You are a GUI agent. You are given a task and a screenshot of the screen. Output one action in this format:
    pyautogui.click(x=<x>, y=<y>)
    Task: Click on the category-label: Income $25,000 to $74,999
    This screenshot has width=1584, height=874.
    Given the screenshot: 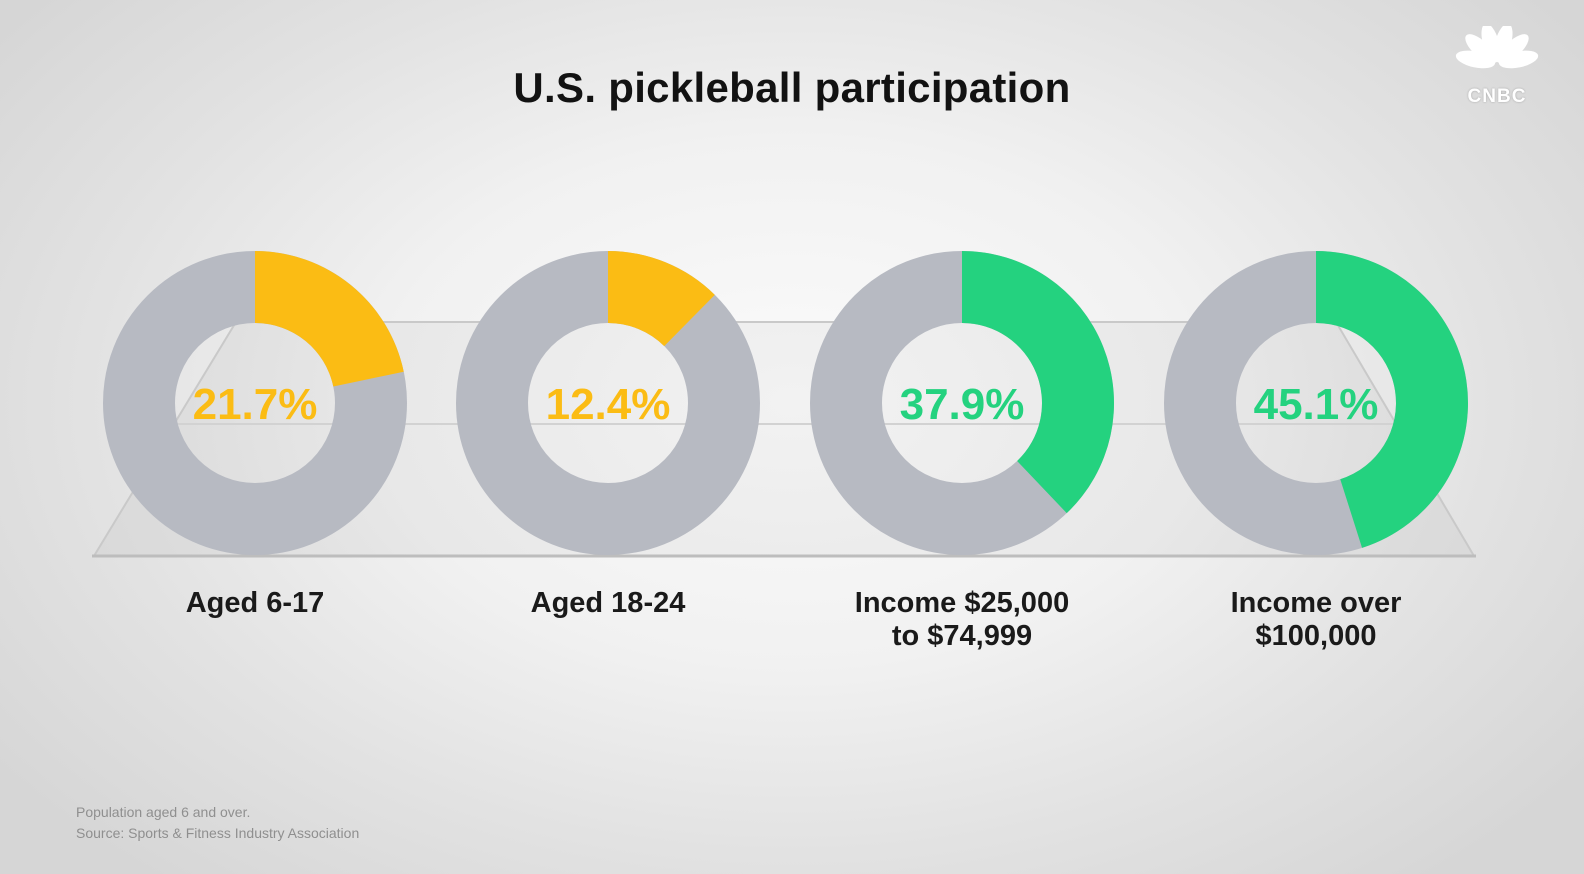 What is the action you would take?
    pyautogui.click(x=962, y=619)
    